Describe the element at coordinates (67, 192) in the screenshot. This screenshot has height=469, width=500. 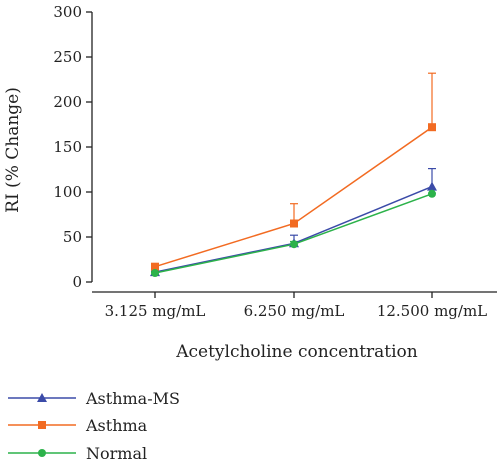
I see `y-tick-label: 100` at that location.